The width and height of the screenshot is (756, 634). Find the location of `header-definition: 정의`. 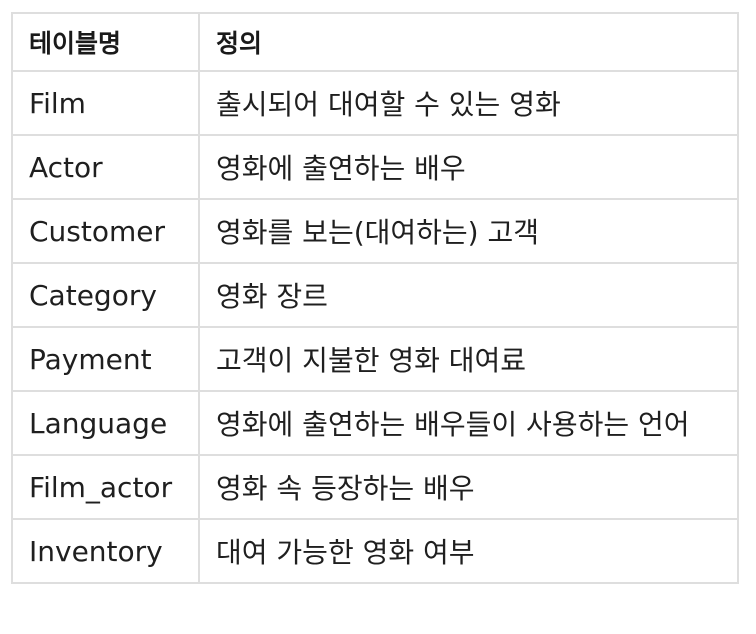

header-definition: 정의 is located at coordinates (468, 42).